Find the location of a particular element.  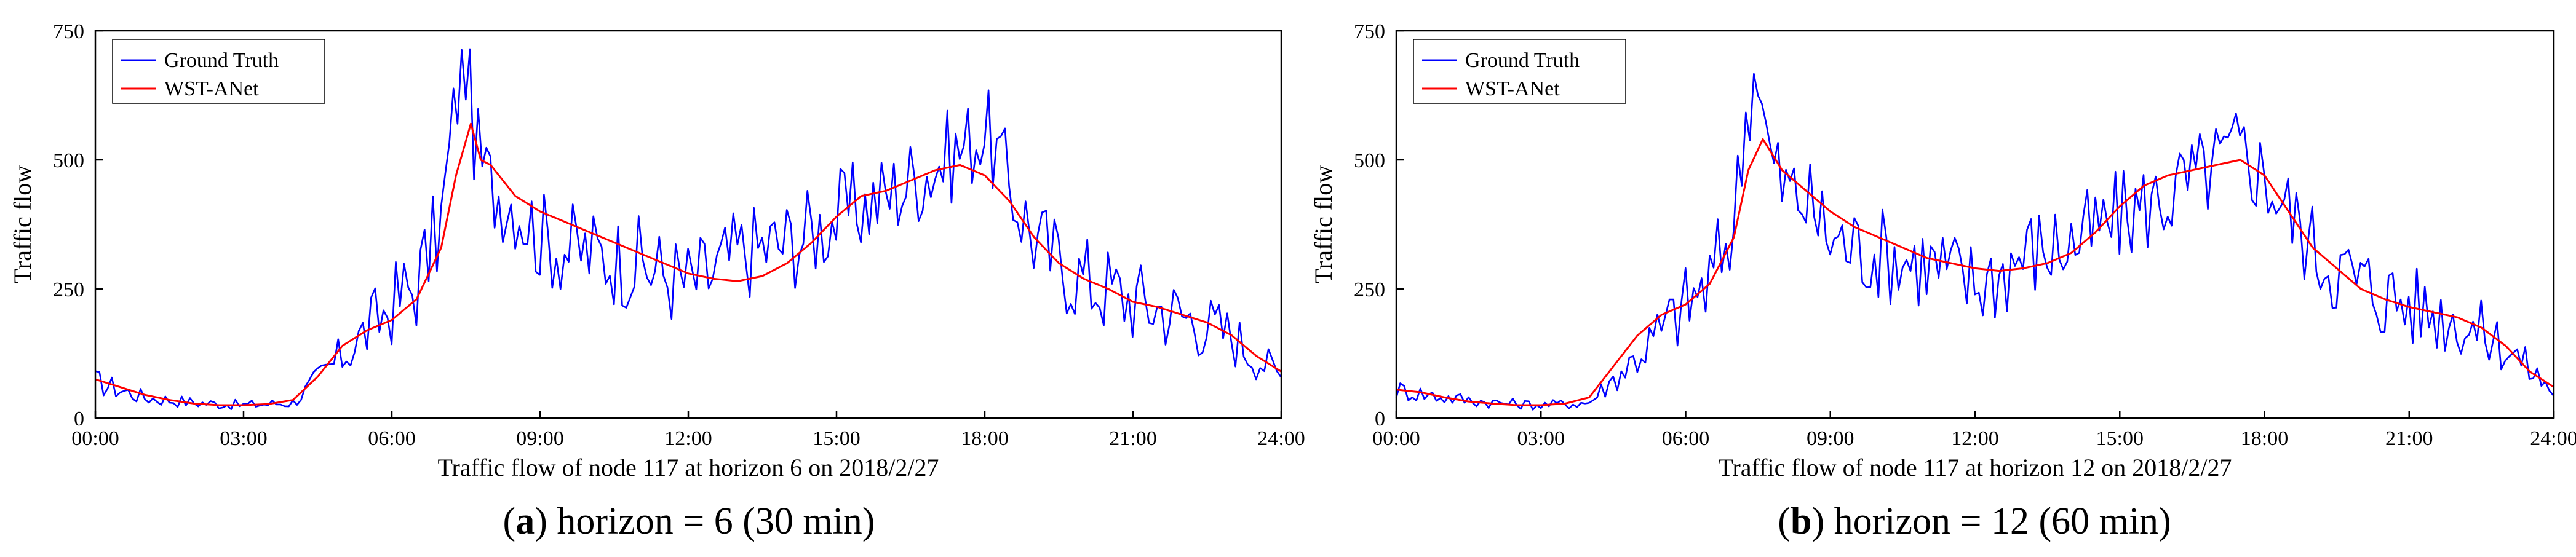

caption-letter: a is located at coordinates (525, 521).